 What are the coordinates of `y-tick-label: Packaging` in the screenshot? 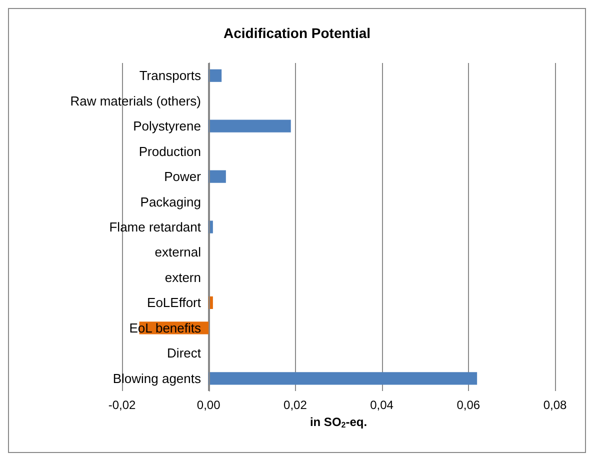 It's located at (170, 202).